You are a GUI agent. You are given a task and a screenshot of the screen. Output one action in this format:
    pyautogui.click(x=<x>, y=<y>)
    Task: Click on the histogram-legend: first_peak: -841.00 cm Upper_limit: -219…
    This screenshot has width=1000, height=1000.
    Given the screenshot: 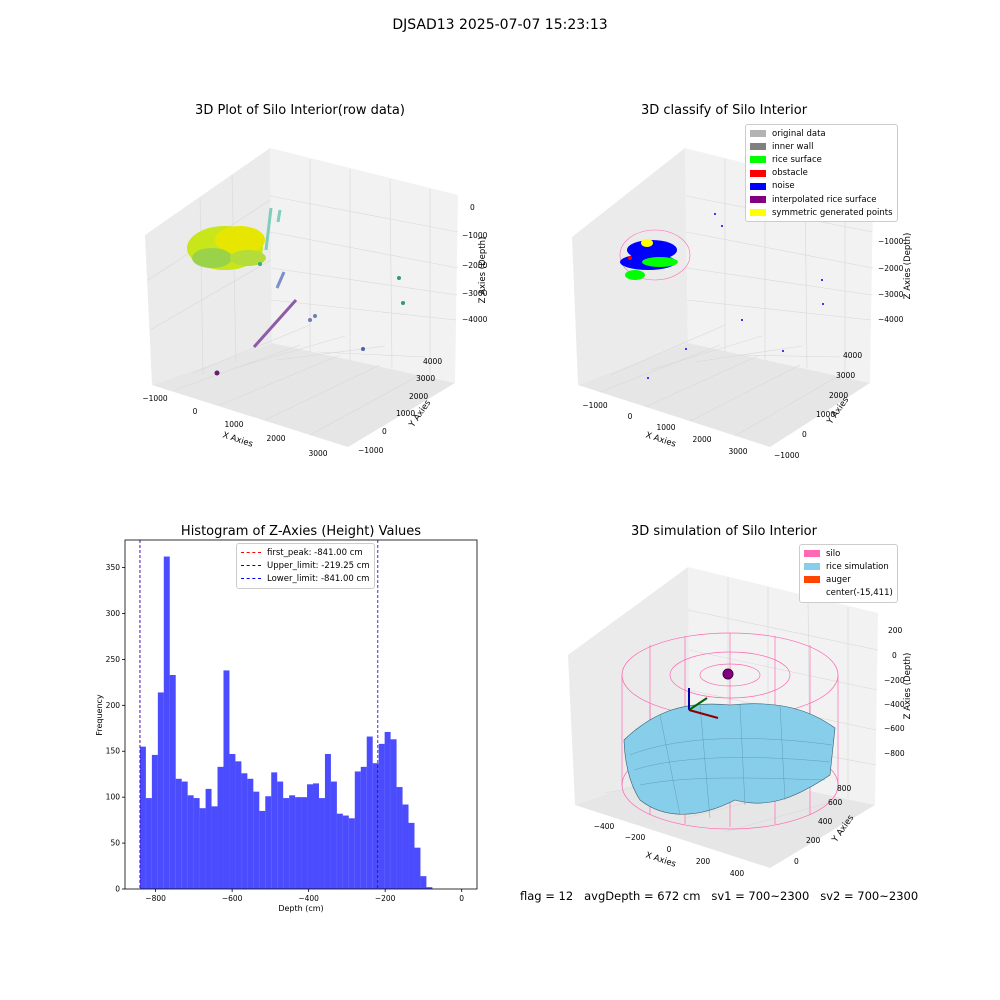 What is the action you would take?
    pyautogui.click(x=305, y=566)
    